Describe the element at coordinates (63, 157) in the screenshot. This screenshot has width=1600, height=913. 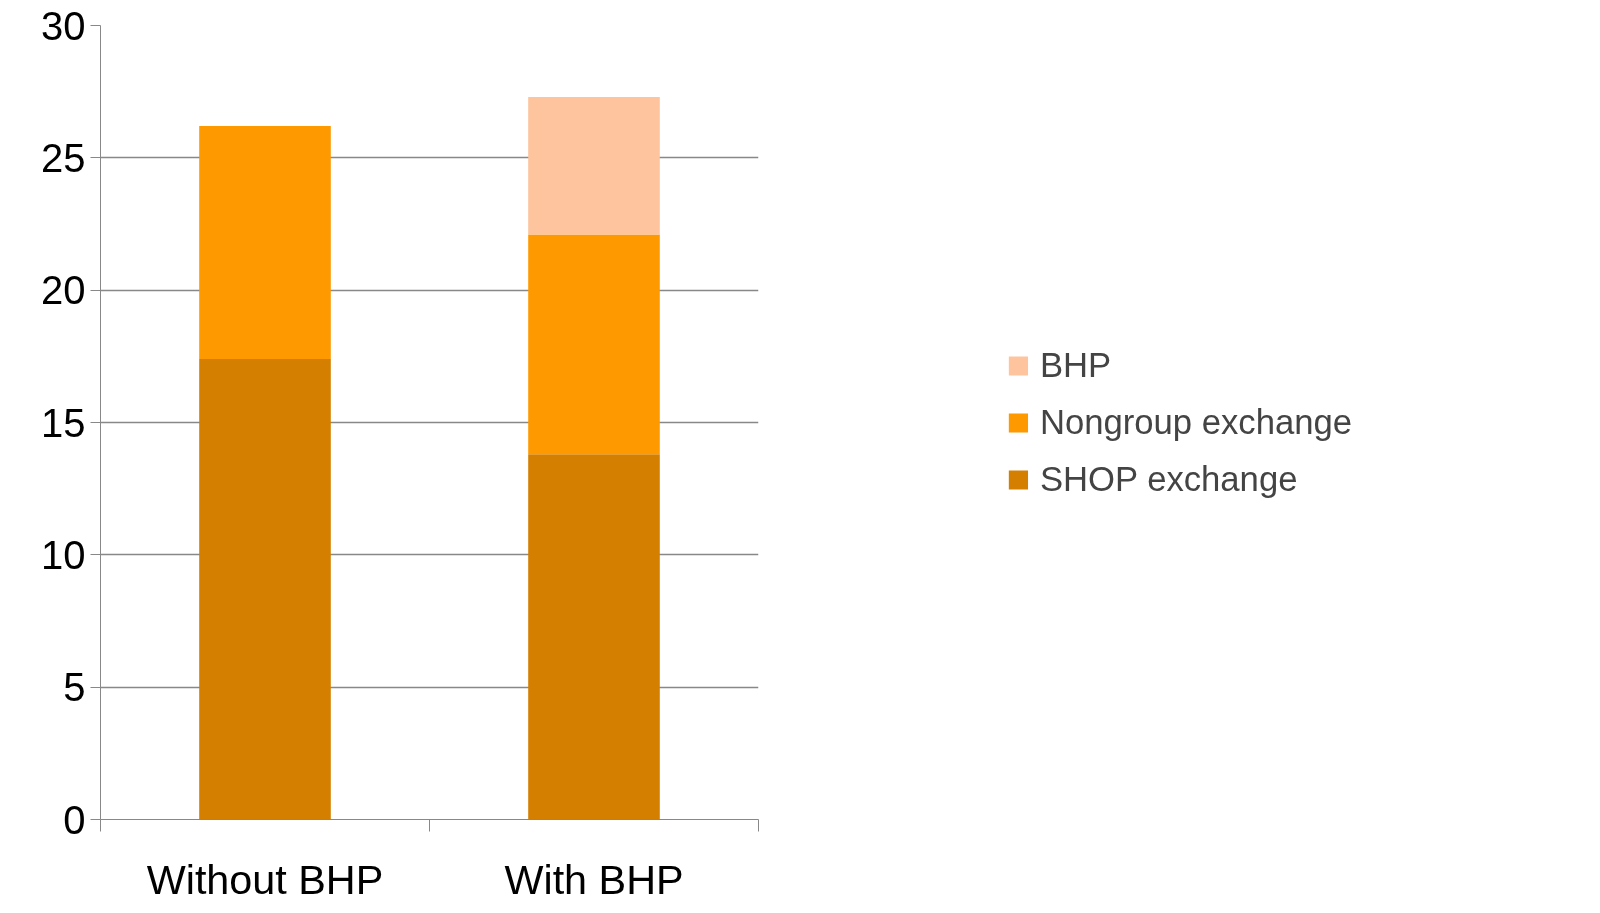
I see `y-tick-label: 25` at that location.